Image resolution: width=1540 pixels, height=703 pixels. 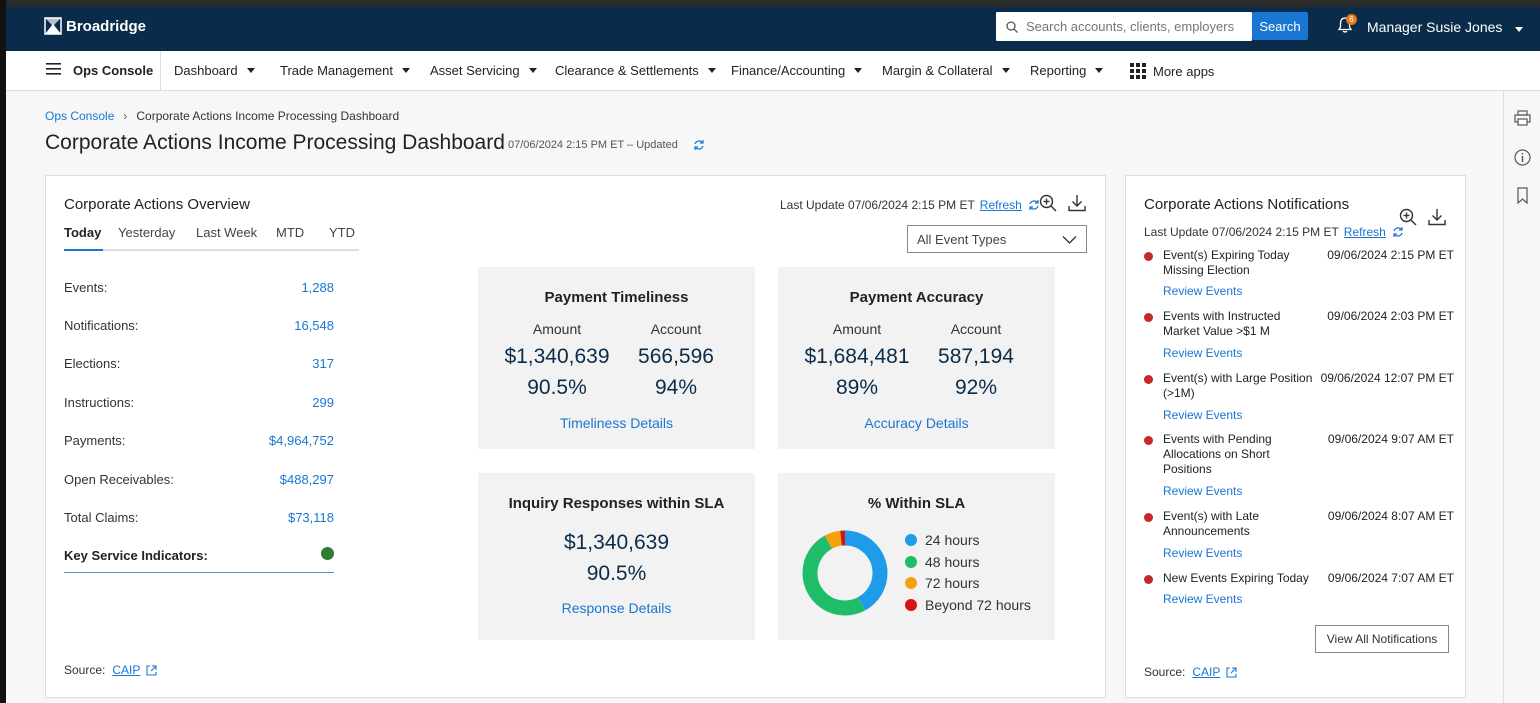 I want to click on notification-time: 09/06/2024 7:07 AM ET, so click(x=1390, y=578).